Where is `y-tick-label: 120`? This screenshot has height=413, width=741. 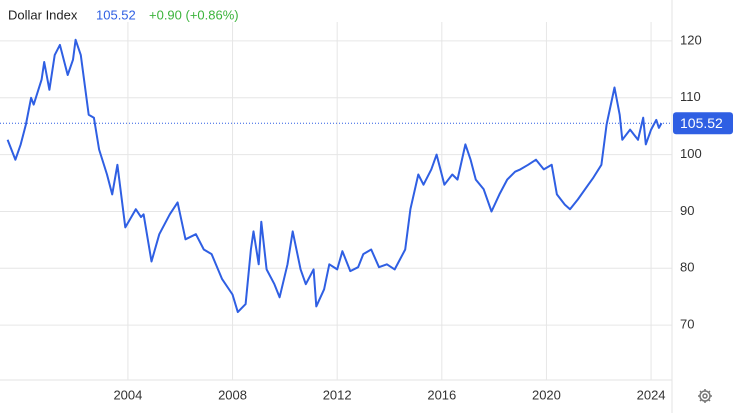 y-tick-label: 120 is located at coordinates (691, 39).